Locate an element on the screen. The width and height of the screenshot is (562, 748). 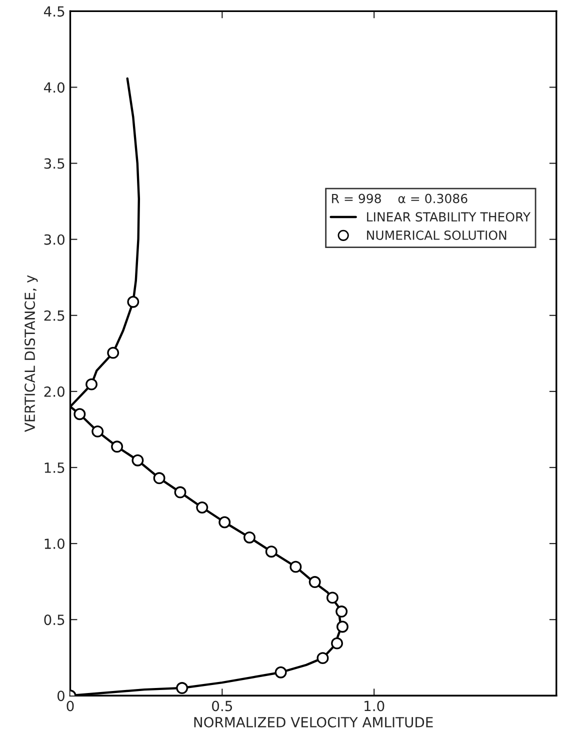
y-axis-title: VERTICAL DISTANCE, y is located at coordinates (31, 353).